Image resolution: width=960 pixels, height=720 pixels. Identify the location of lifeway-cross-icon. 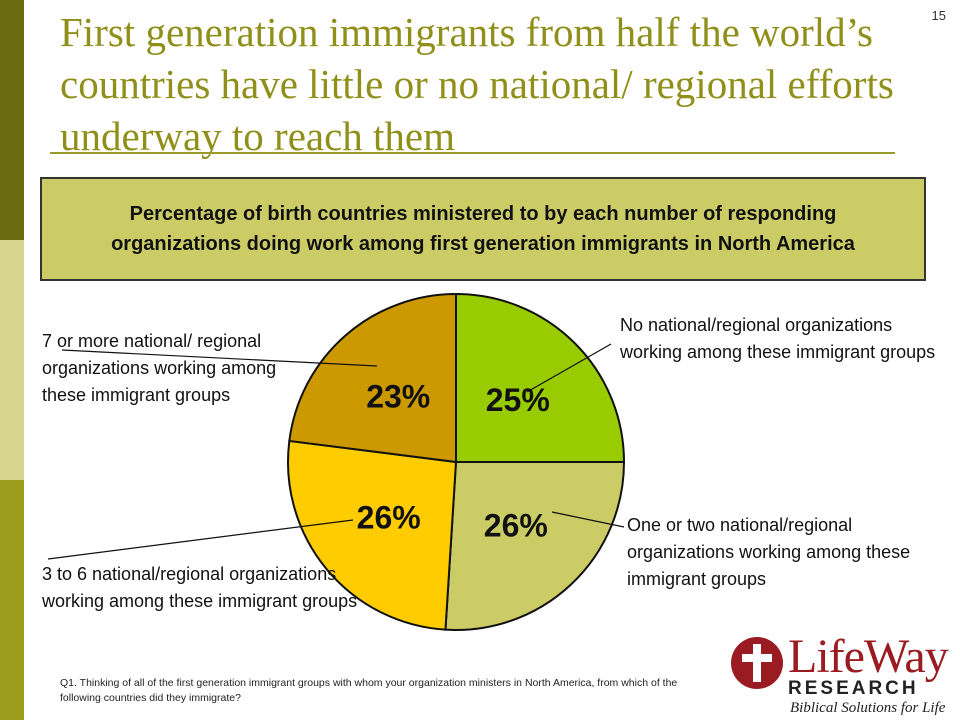
(757, 663).